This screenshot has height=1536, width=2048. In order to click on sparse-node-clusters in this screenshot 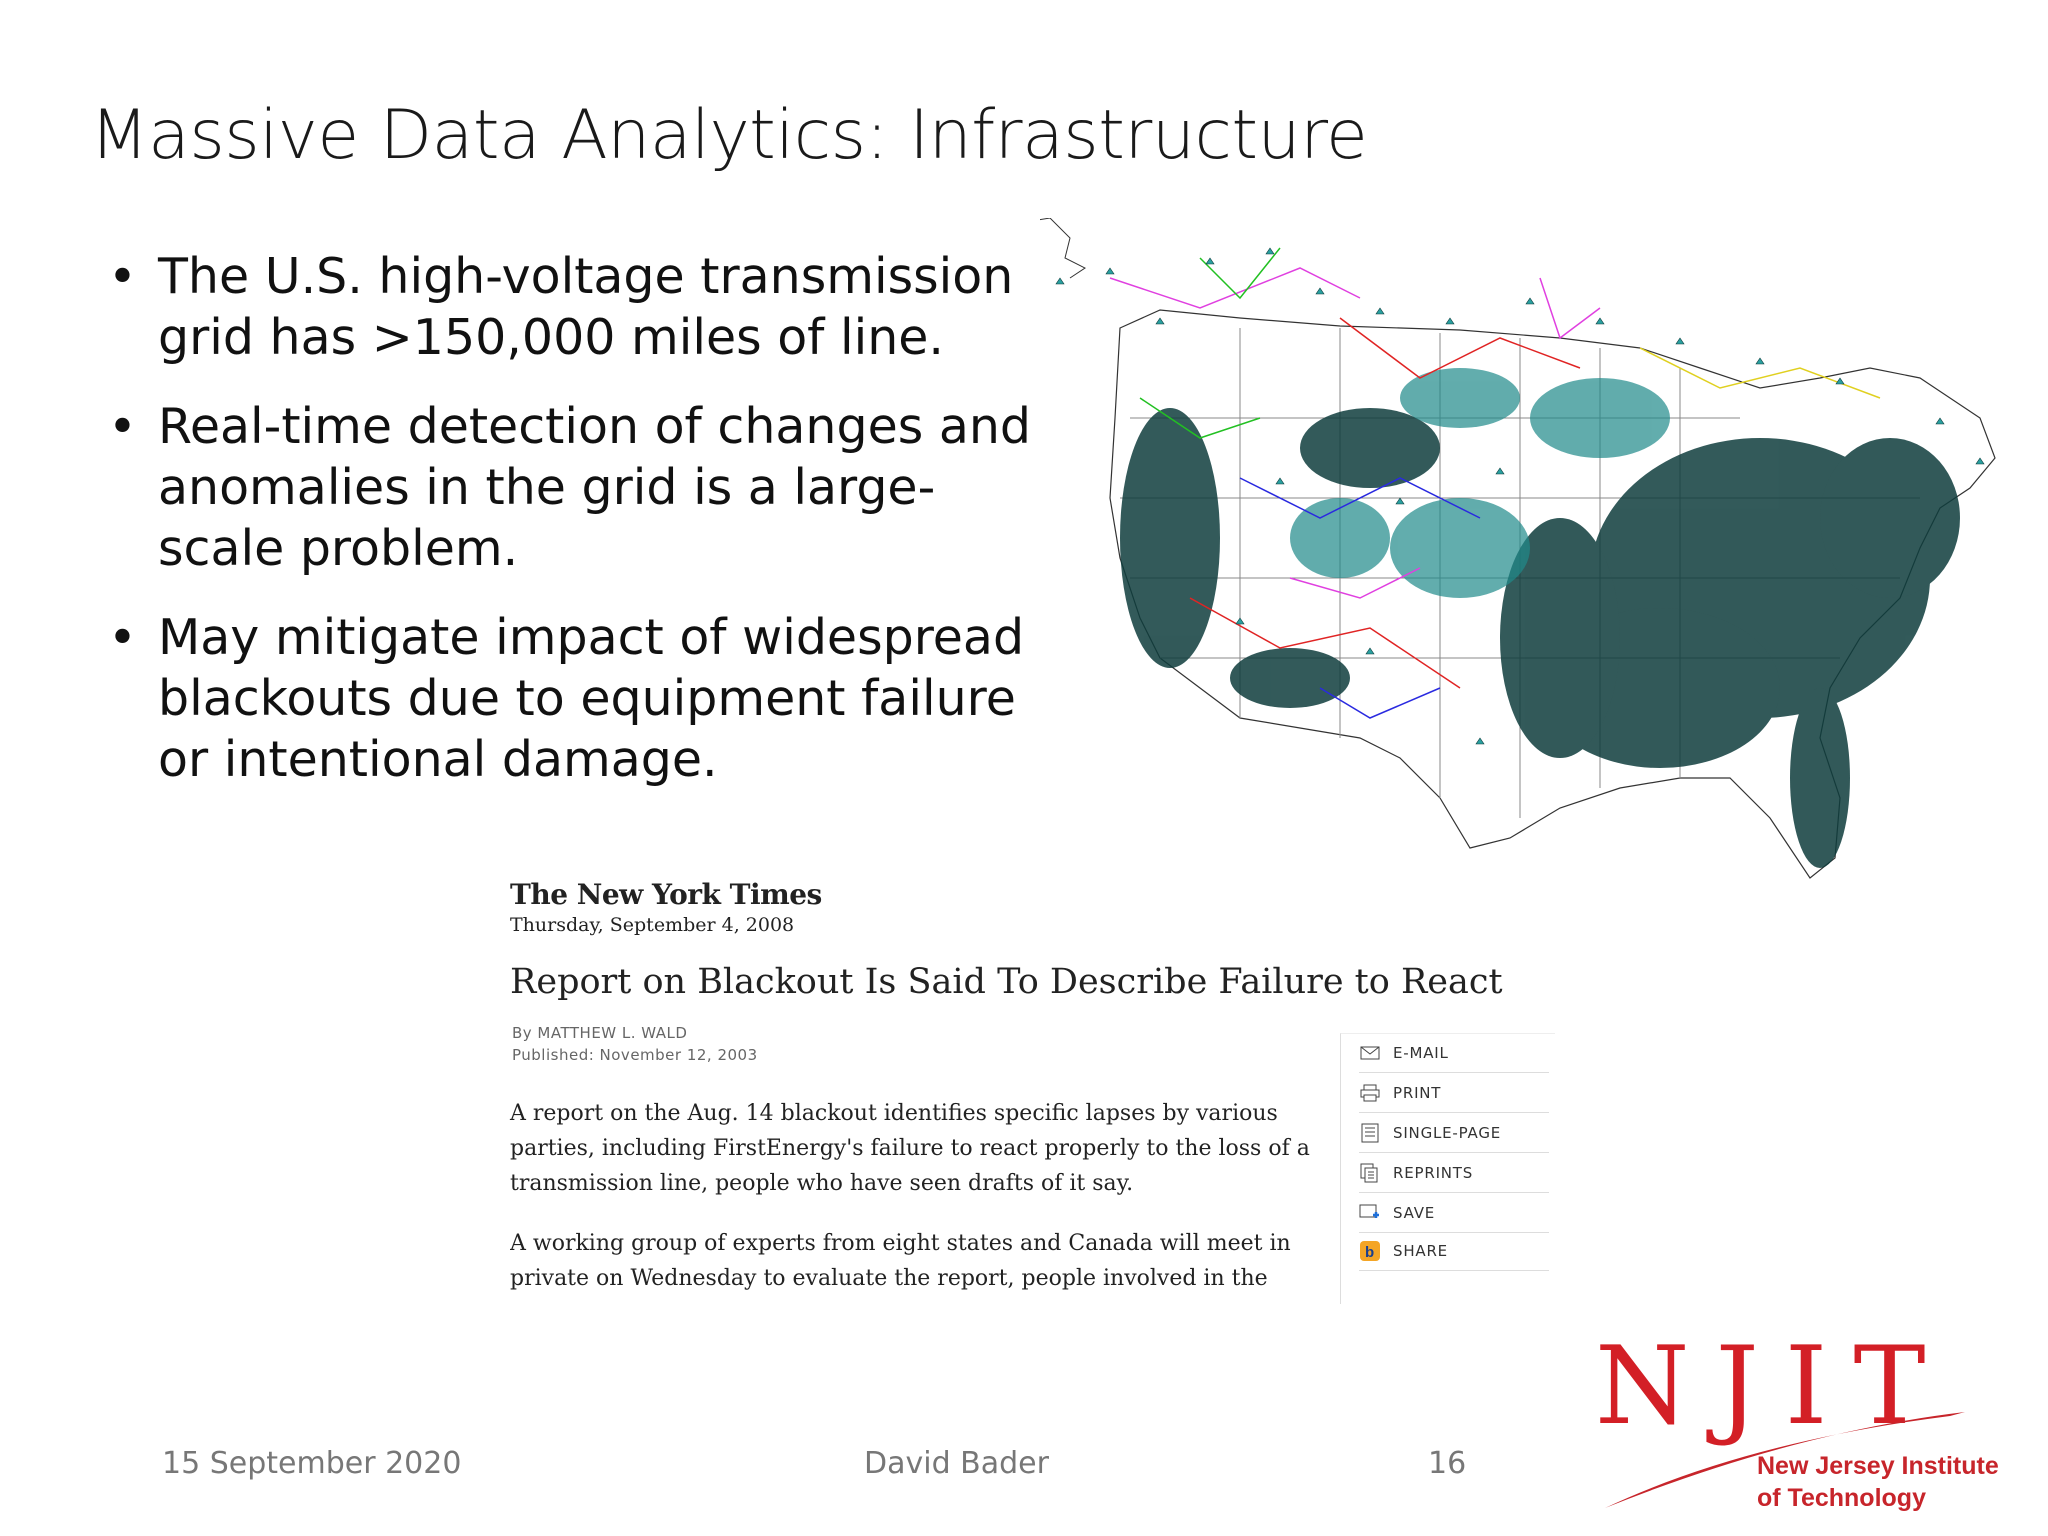, I will do `click(1480, 483)`.